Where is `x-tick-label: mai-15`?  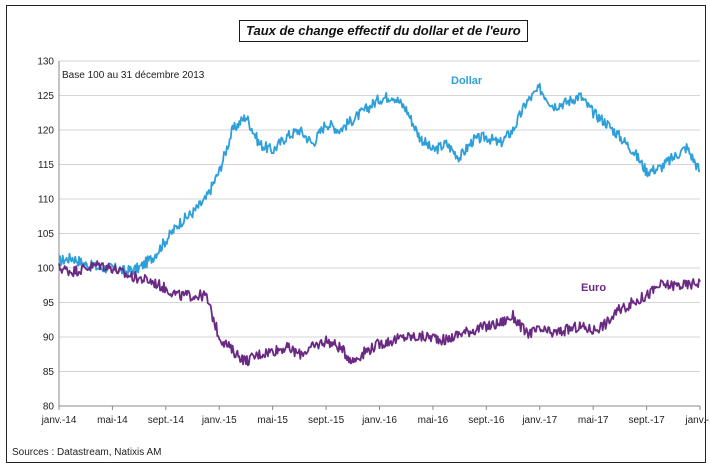
x-tick-label: mai-15 is located at coordinates (272, 420).